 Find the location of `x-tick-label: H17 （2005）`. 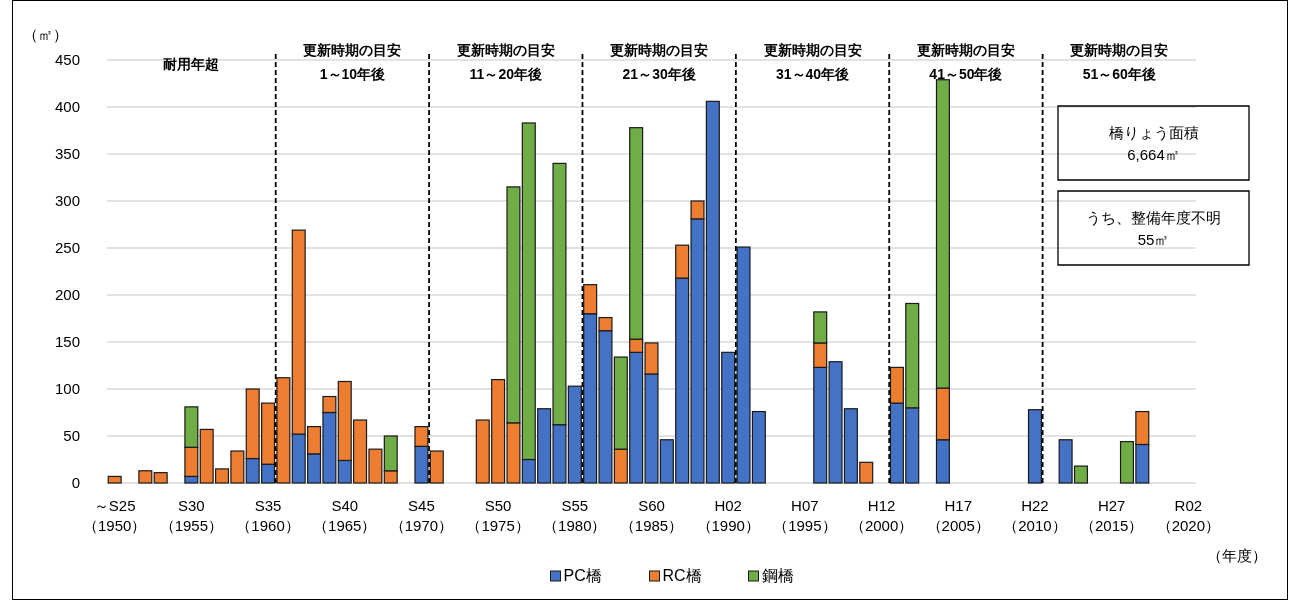

x-tick-label: H17 （2005） is located at coordinates (958, 515).